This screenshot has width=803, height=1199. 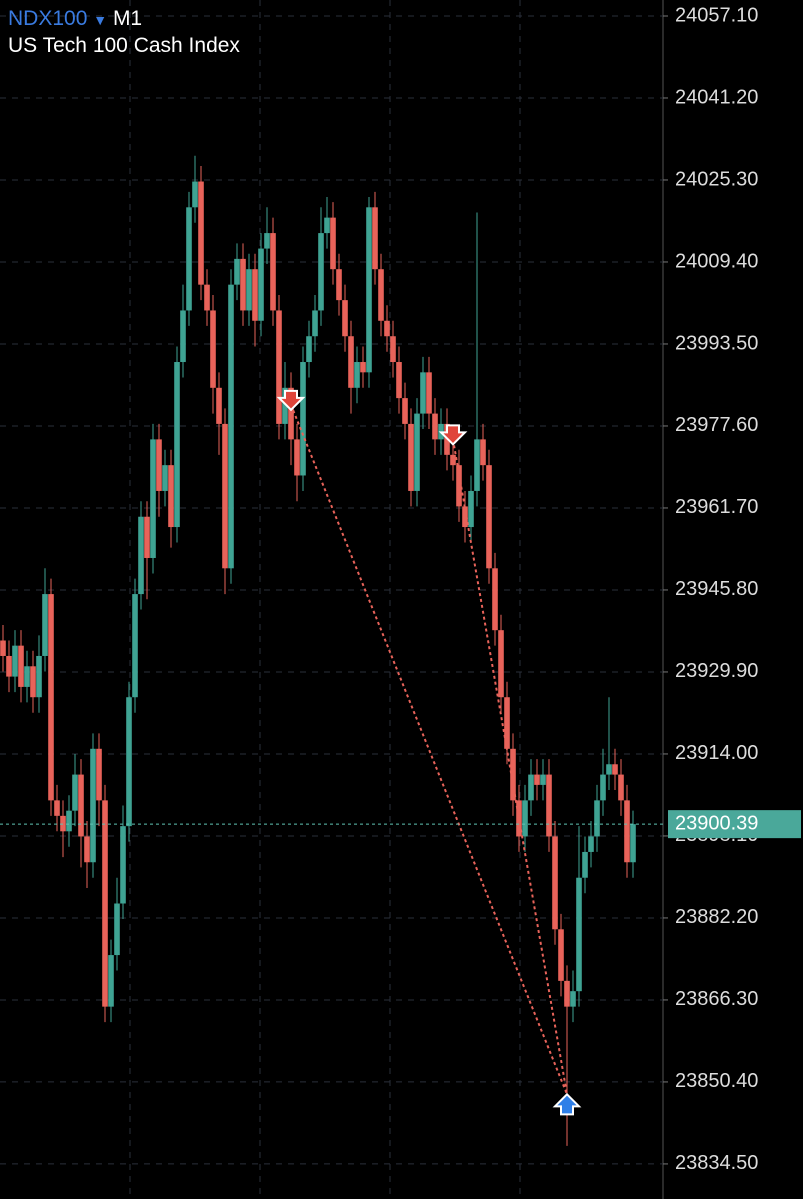 What do you see at coordinates (127, 18) in the screenshot?
I see `timeframe: M1` at bounding box center [127, 18].